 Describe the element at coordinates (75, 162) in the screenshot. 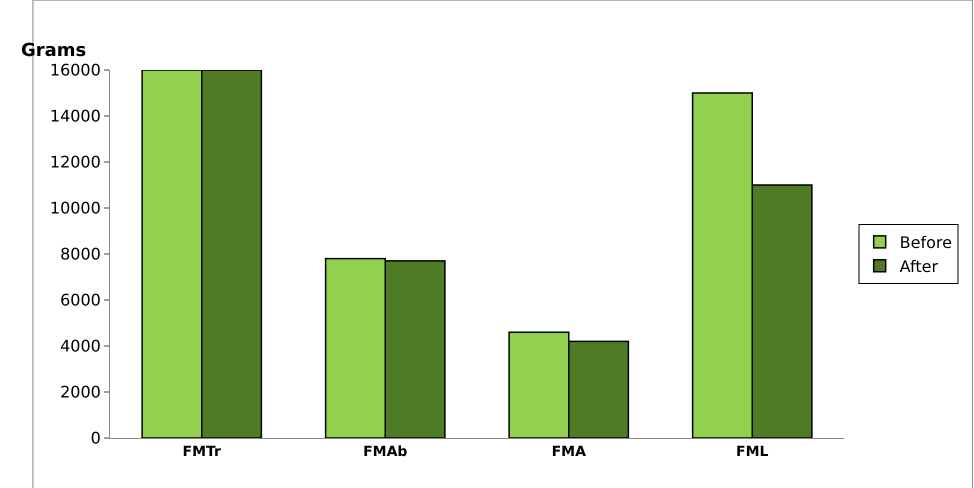

I see `y-tick-label: 12000` at that location.